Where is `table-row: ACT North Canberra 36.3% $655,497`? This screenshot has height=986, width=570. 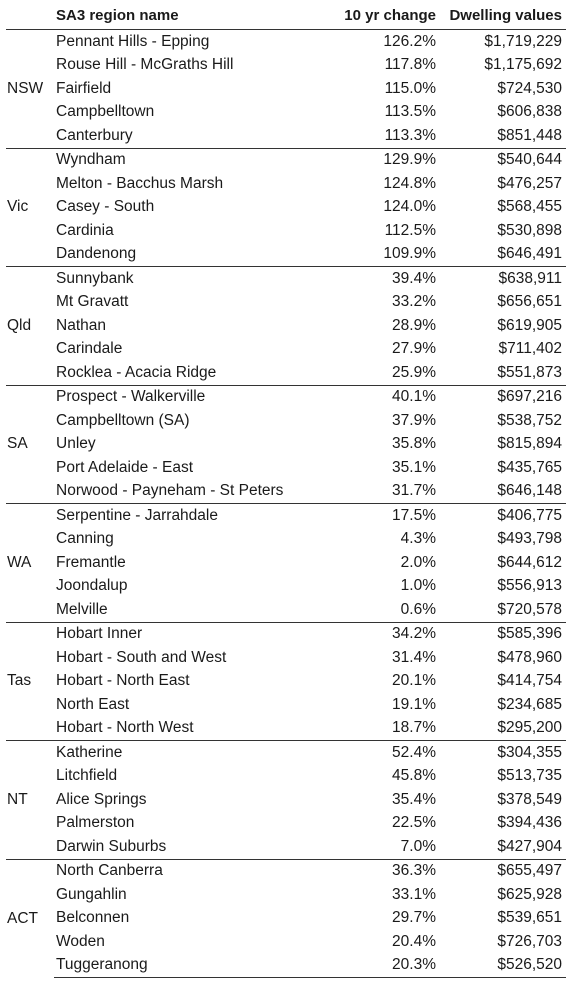 table-row: ACT North Canberra 36.3% $655,497 is located at coordinates (286, 918).